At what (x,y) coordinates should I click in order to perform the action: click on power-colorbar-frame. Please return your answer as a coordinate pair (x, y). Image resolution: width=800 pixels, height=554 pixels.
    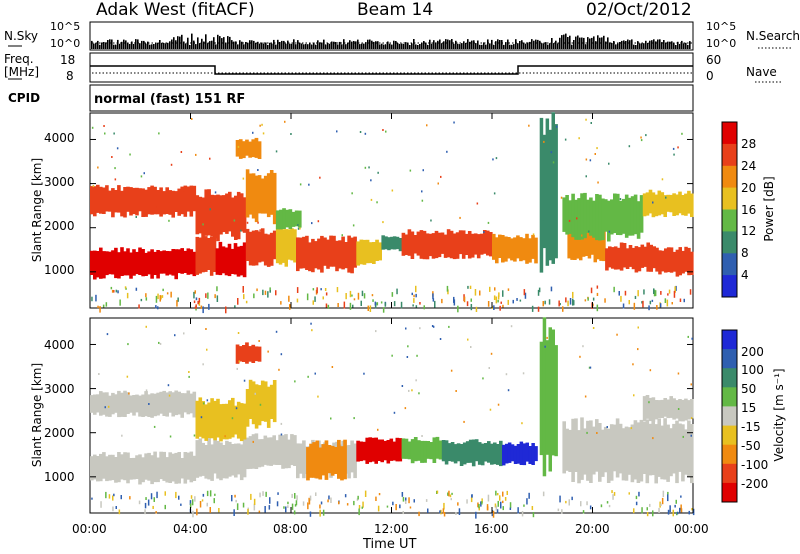
    Looking at the image, I should click on (729, 209).